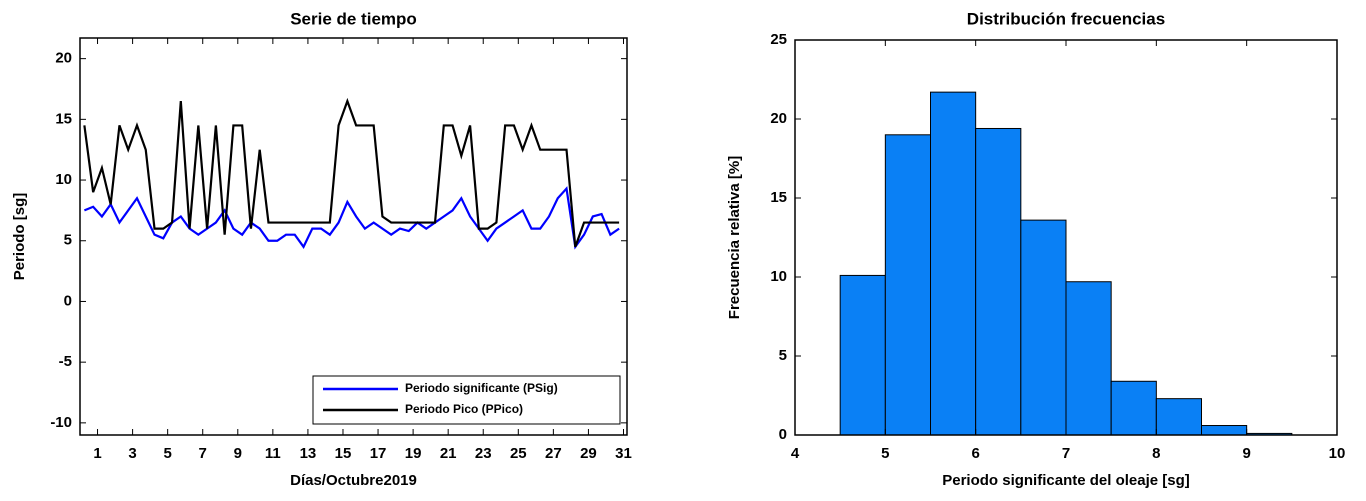 Image resolution: width=1366 pixels, height=501 pixels. Describe the element at coordinates (65, 361) in the screenshot. I see `y-tick-label: -5` at that location.